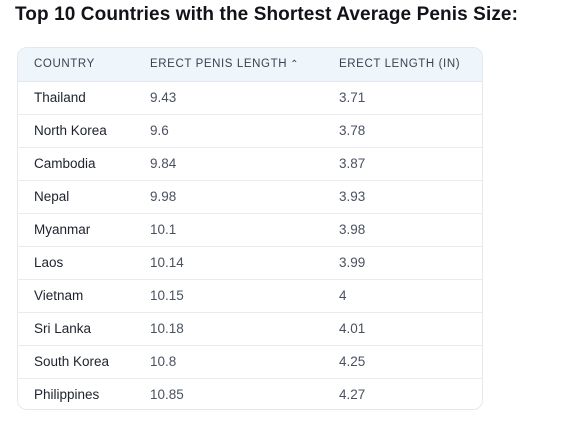 This screenshot has height=424, width=582. Describe the element at coordinates (228, 163) in the screenshot. I see `cell-erect-length: 9.84` at that location.